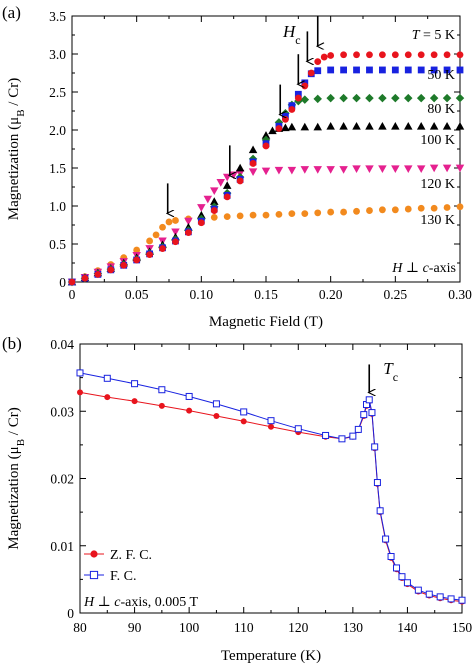 Image resolution: width=474 pixels, height=667 pixels. I want to click on field-orientation-axis: -axis, so click(442, 268).